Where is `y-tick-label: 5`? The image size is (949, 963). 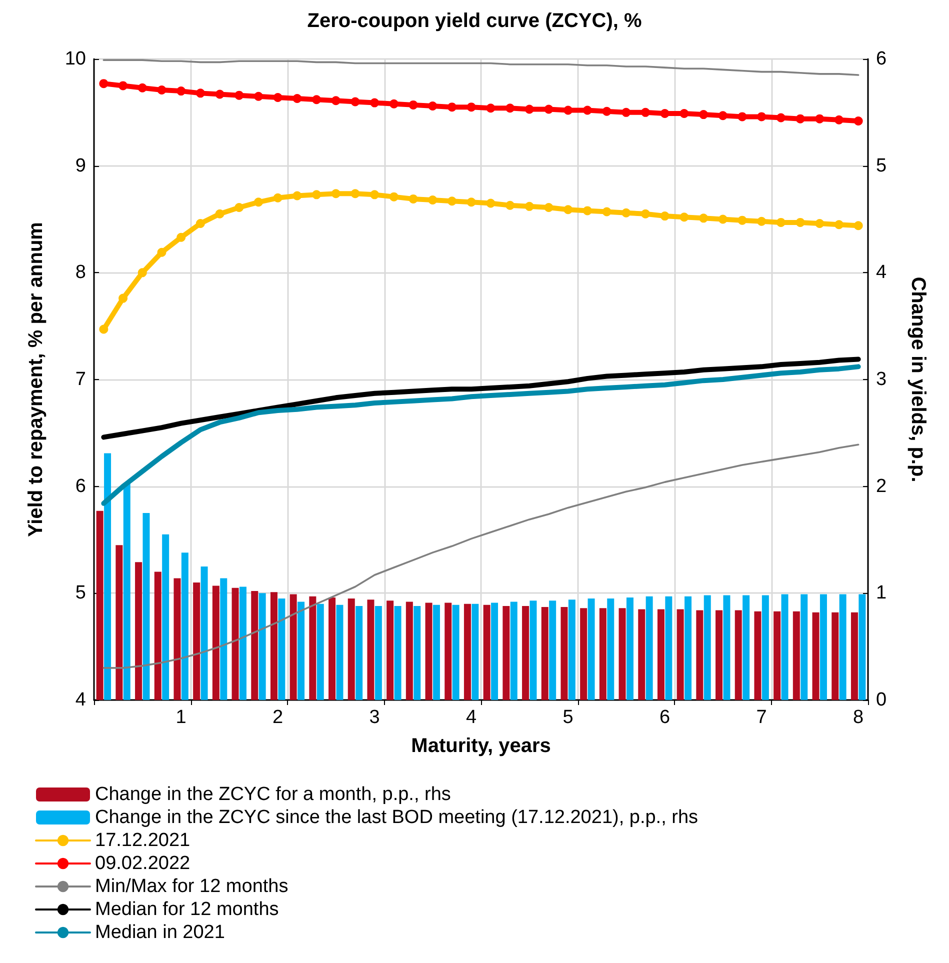
y-tick-label: 5 is located at coordinates (80, 593).